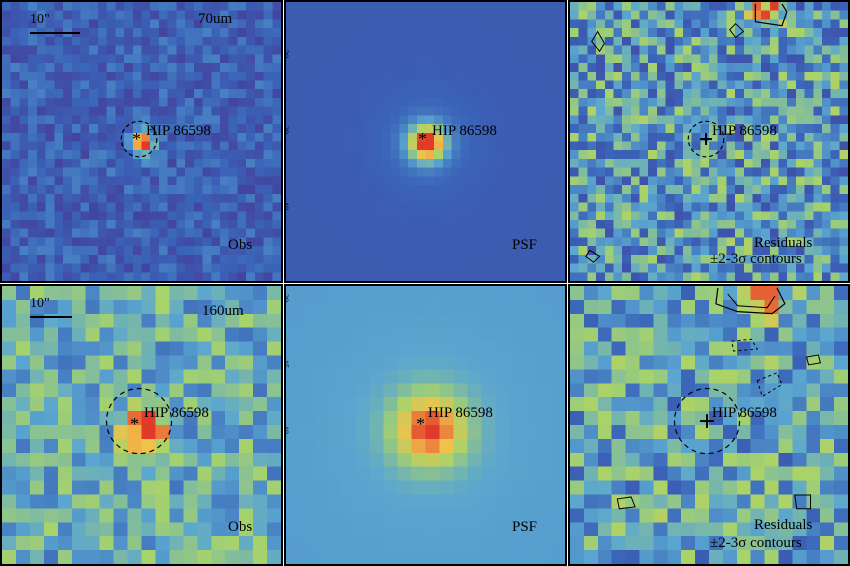  Describe the element at coordinates (287, 364) in the screenshot. I see `tick-label: 15` at that location.